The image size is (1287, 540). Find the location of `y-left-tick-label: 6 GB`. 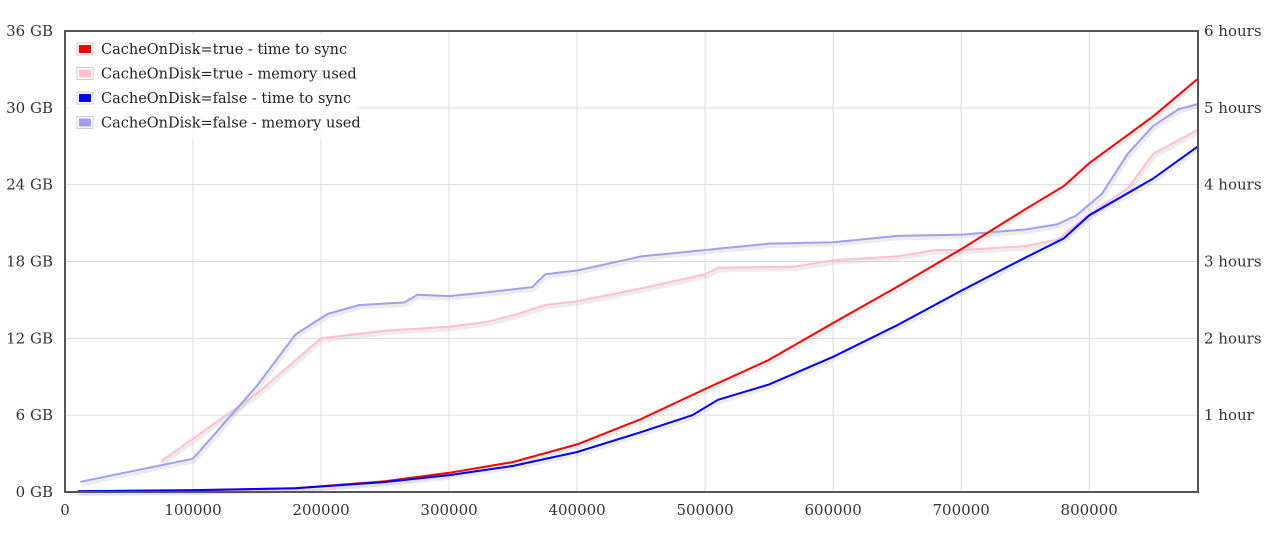

y-left-tick-label: 6 GB is located at coordinates (34, 415).